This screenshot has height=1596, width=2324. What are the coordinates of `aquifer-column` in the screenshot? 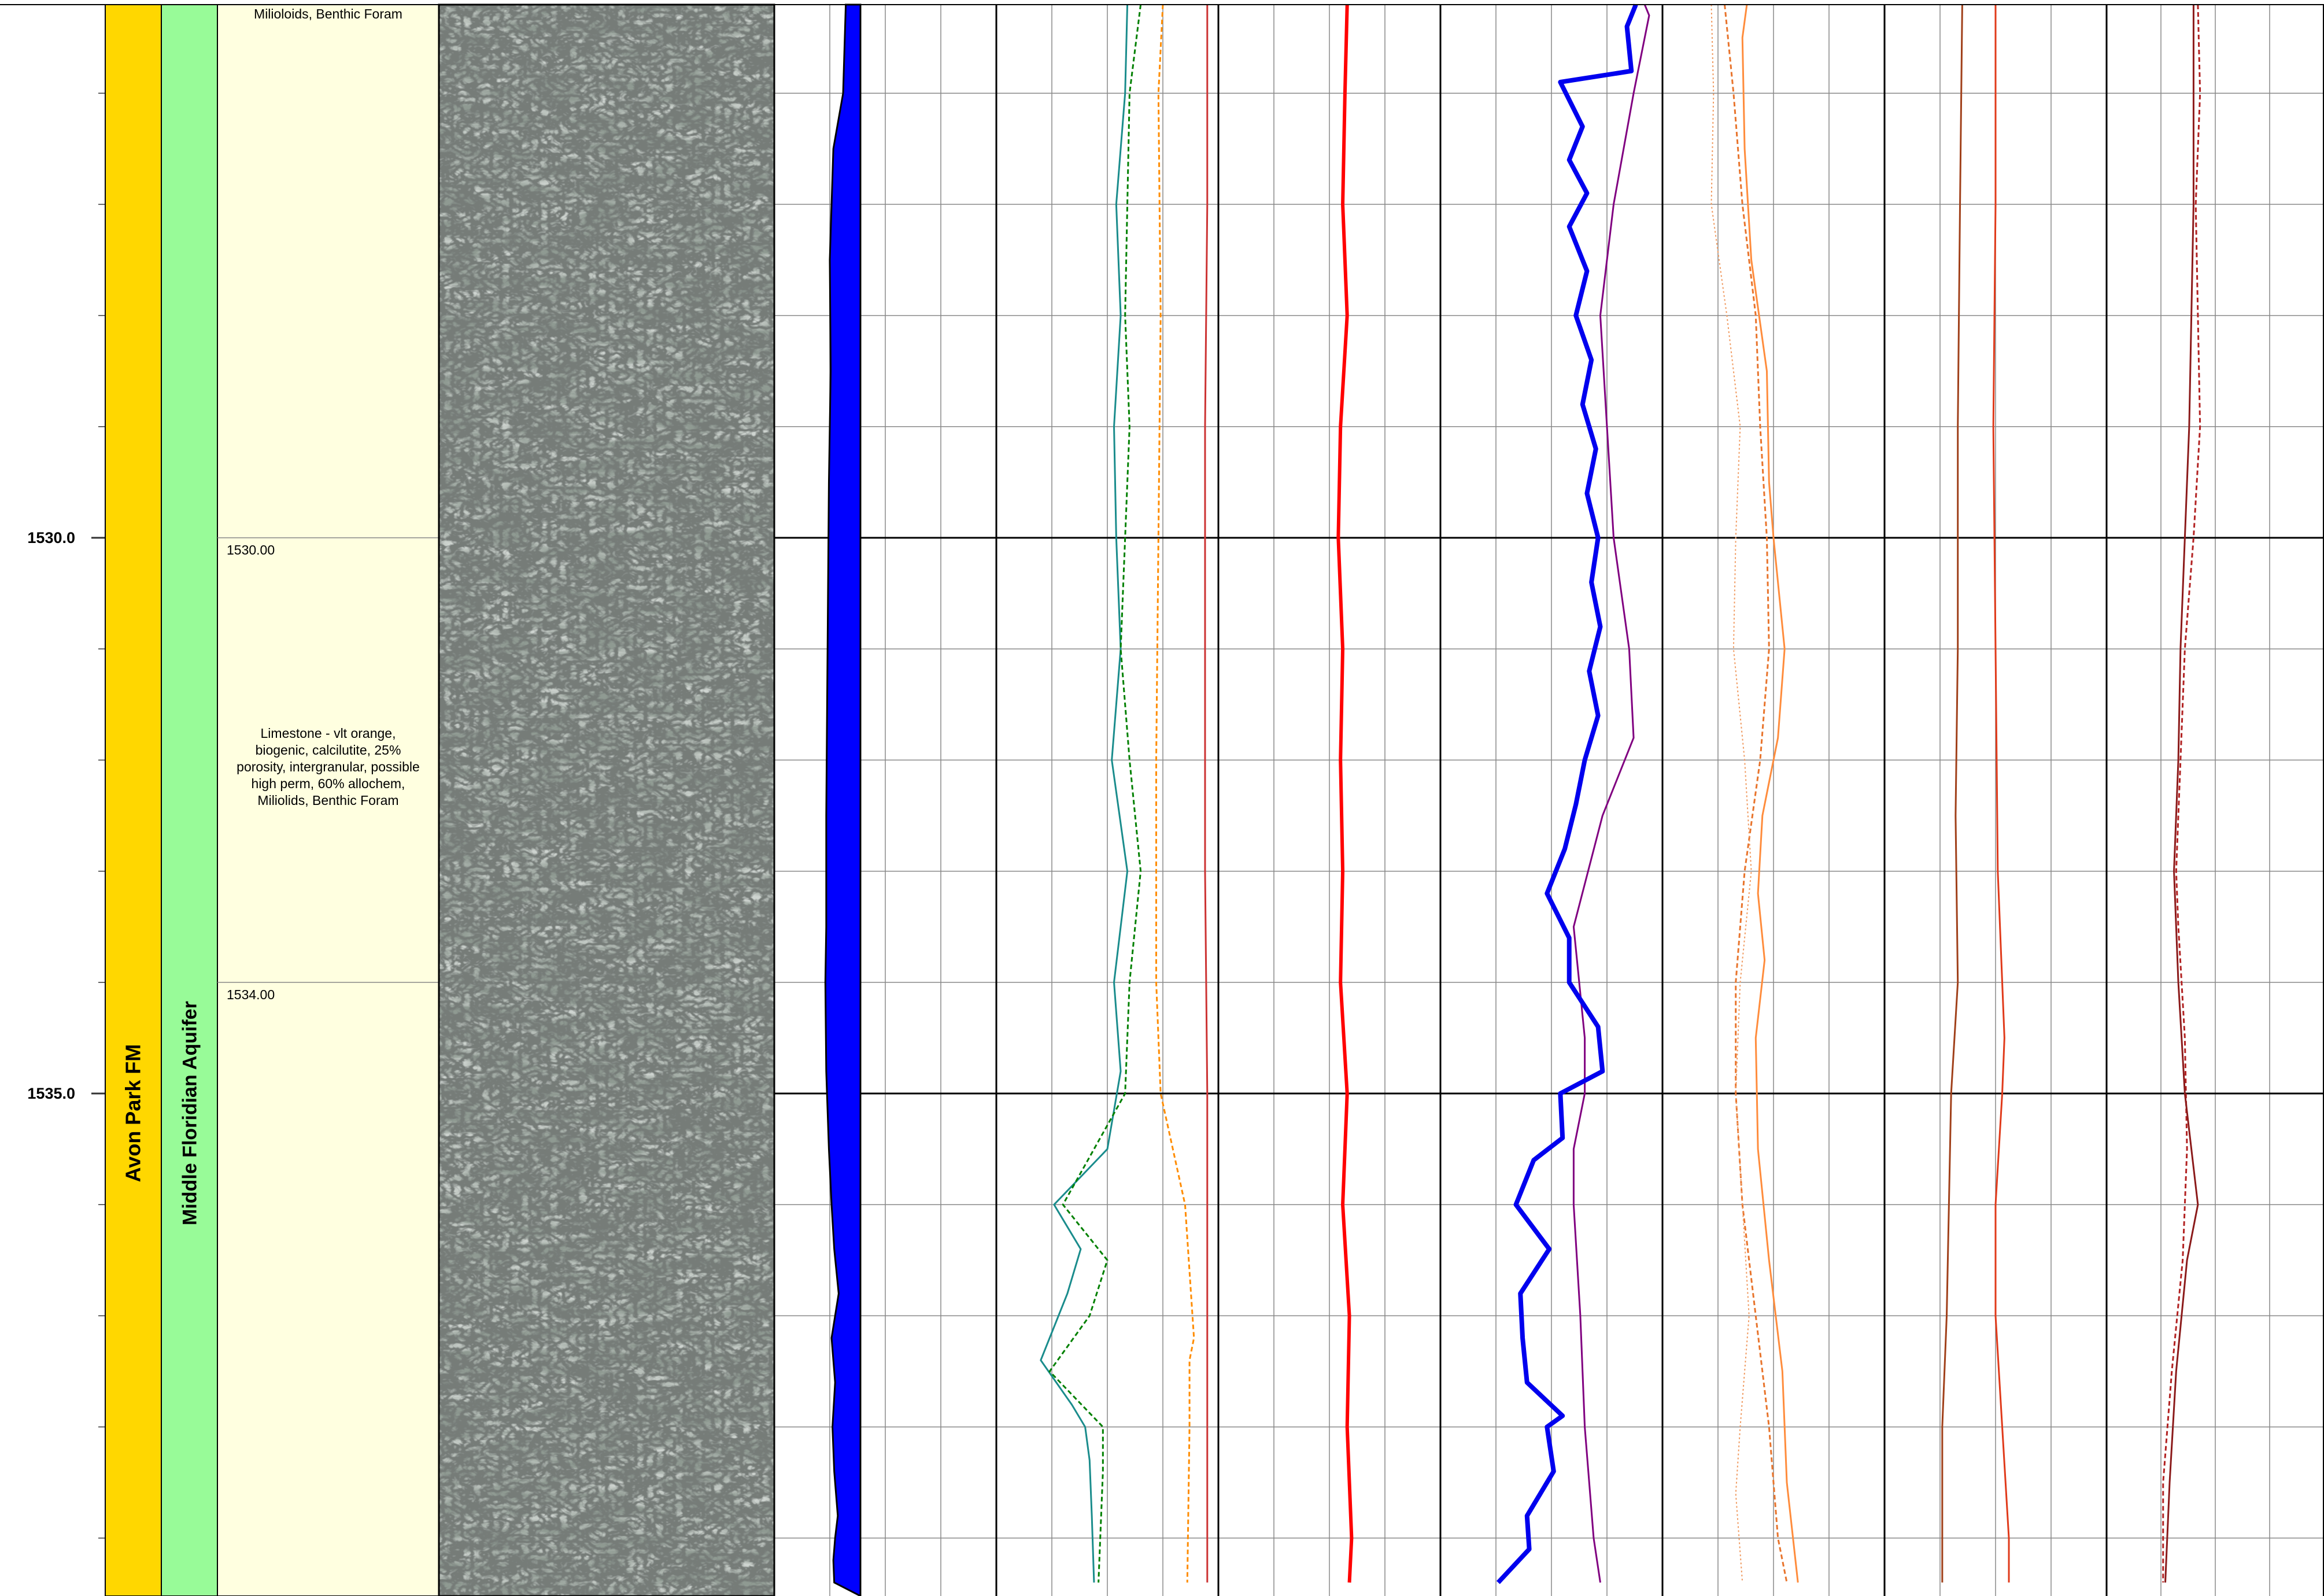 It's located at (189, 800).